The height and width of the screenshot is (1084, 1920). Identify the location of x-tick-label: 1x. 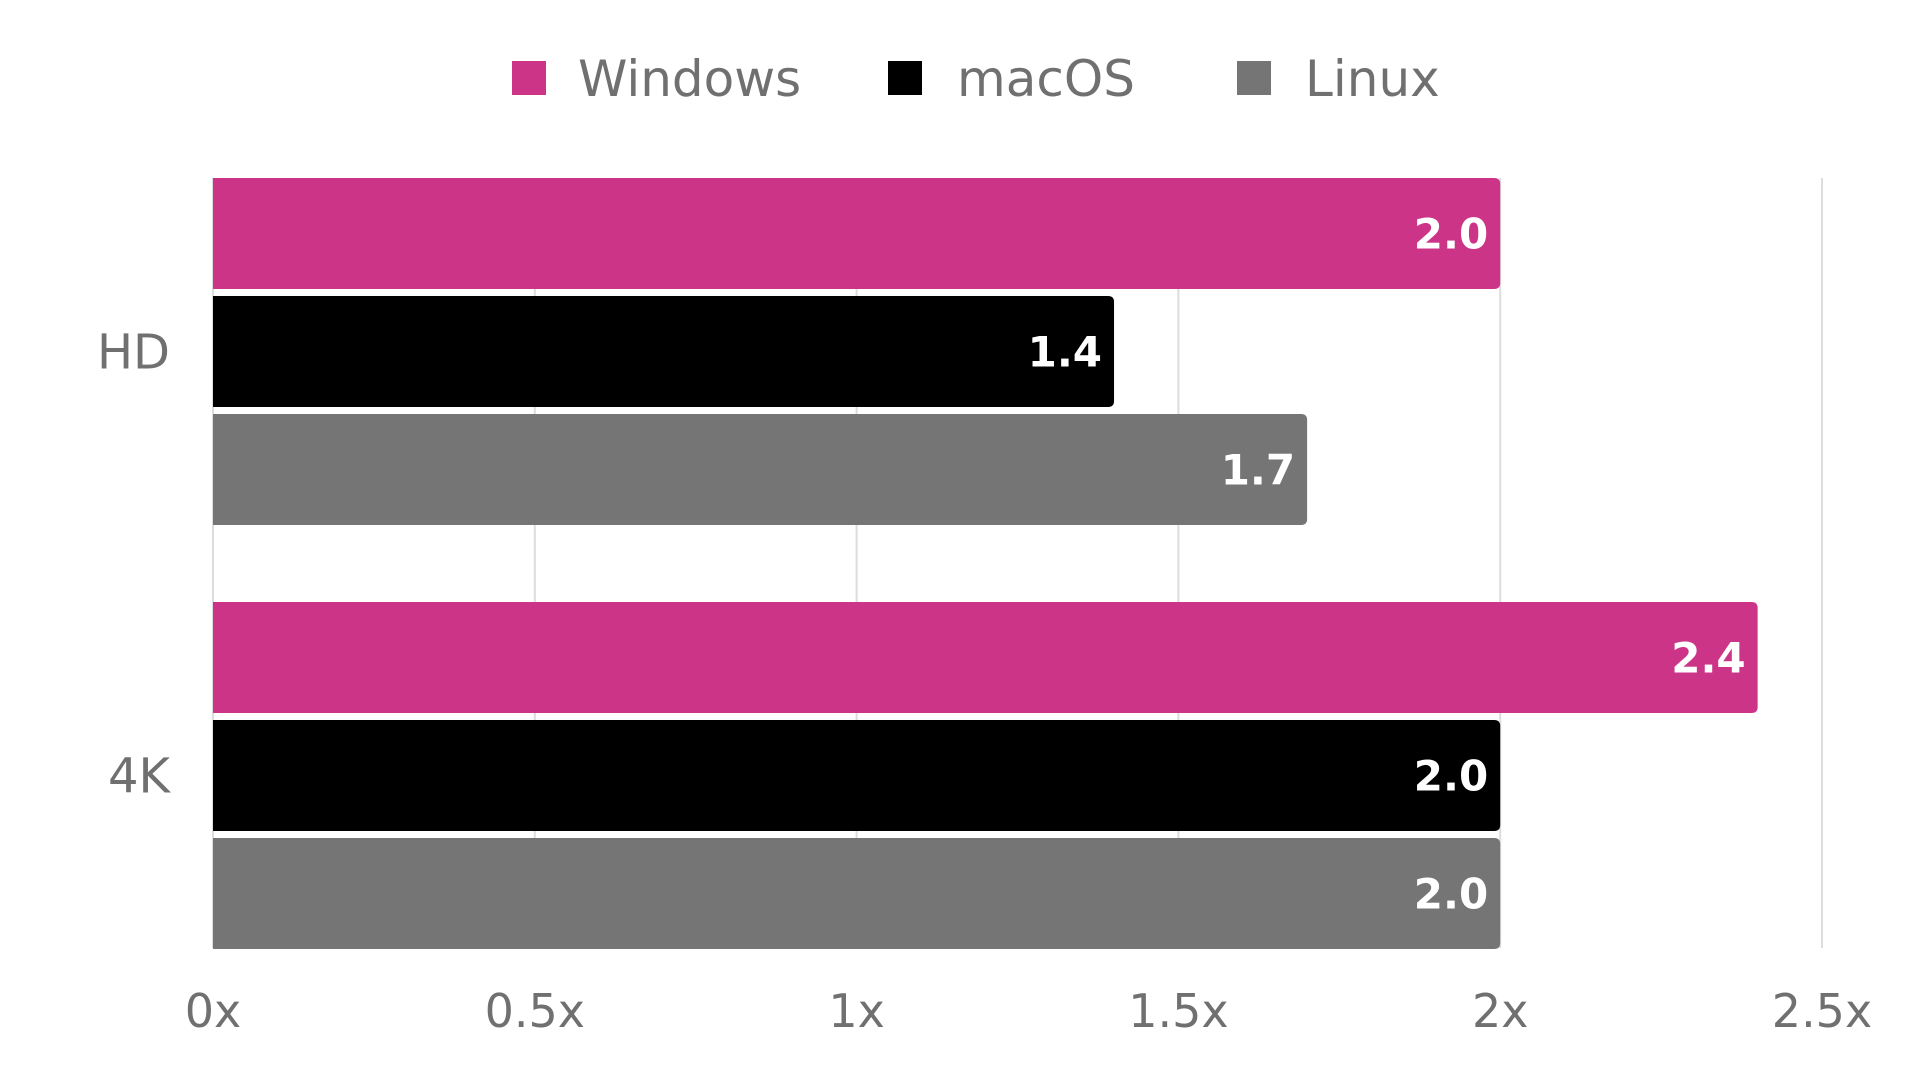
(856, 1011).